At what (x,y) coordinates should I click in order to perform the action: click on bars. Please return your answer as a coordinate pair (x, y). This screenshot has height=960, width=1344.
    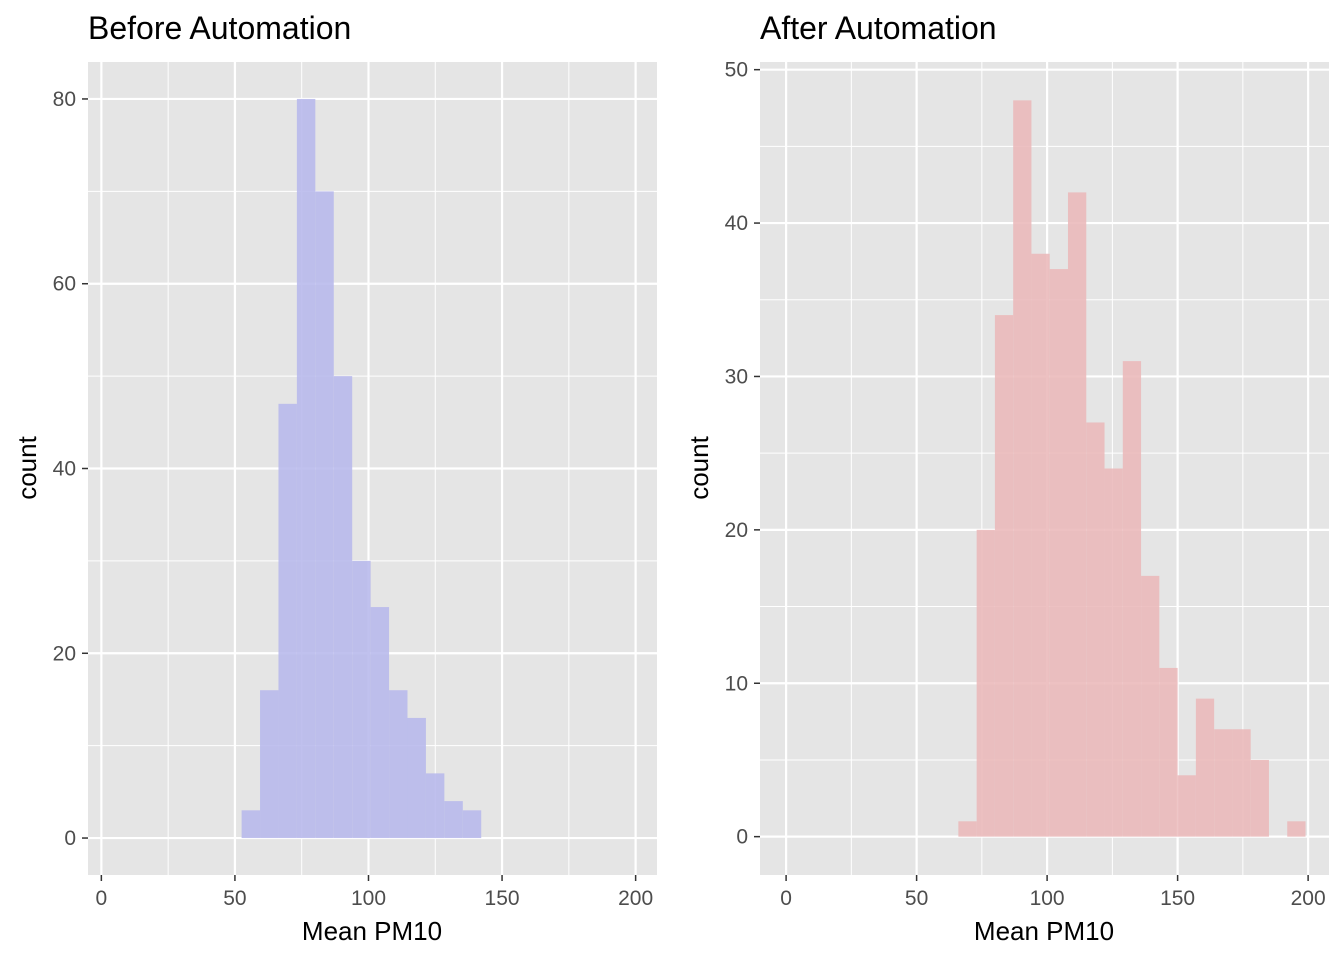
    Looking at the image, I should click on (361, 468).